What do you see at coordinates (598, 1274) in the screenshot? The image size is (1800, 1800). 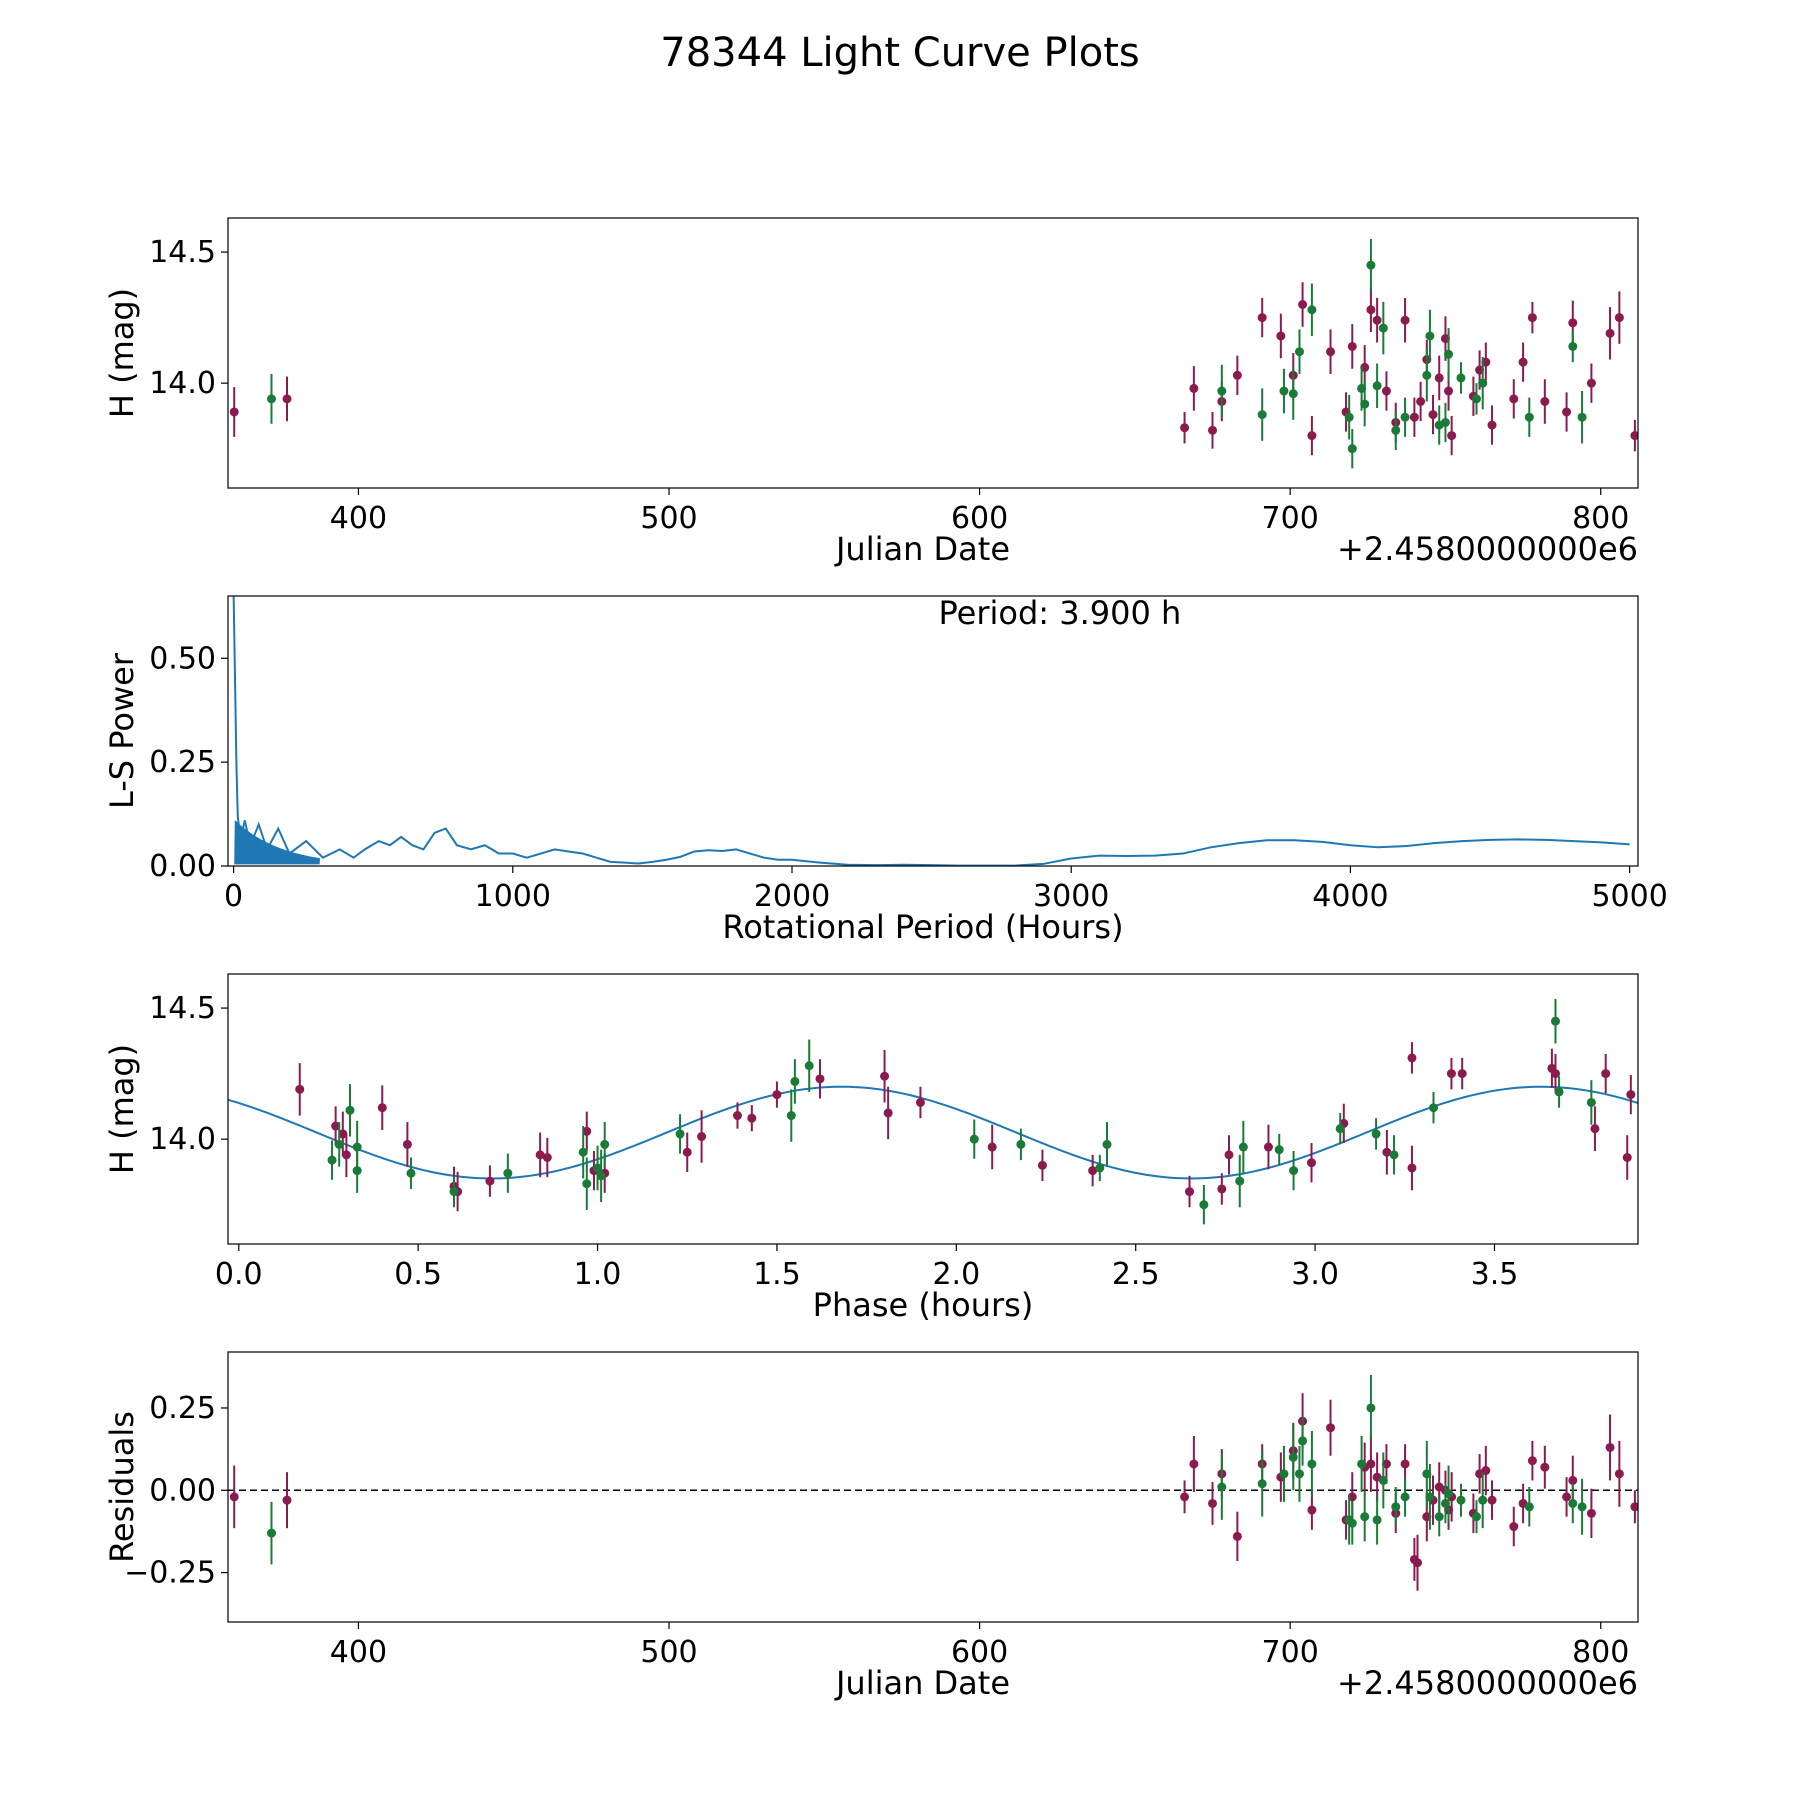 I see `x-tick-label: 1.0` at bounding box center [598, 1274].